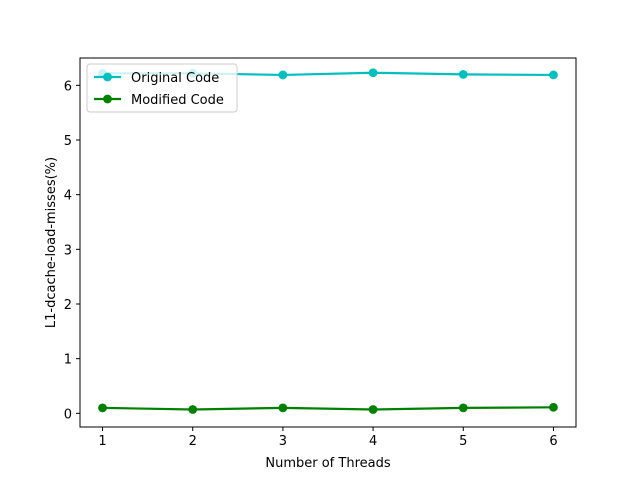  Describe the element at coordinates (68, 360) in the screenshot. I see `y-tick-label: 1` at that location.